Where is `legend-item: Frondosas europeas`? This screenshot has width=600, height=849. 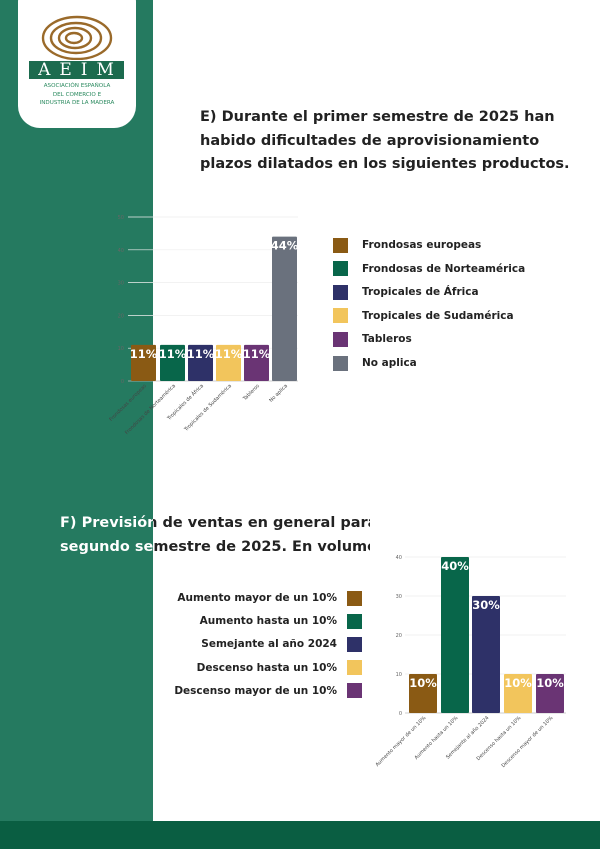 legend-item: Frondosas europeas is located at coordinates (407, 245).